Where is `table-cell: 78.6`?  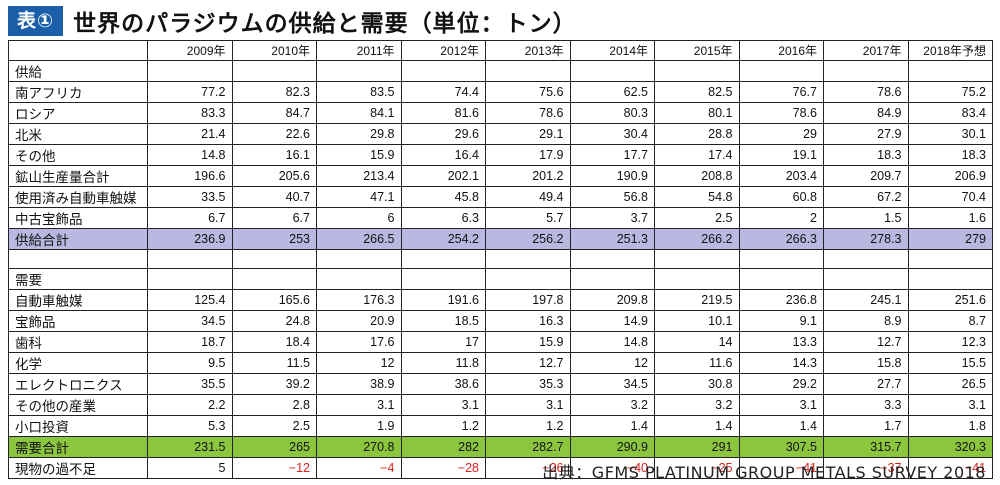 table-cell: 78.6 is located at coordinates (781, 112).